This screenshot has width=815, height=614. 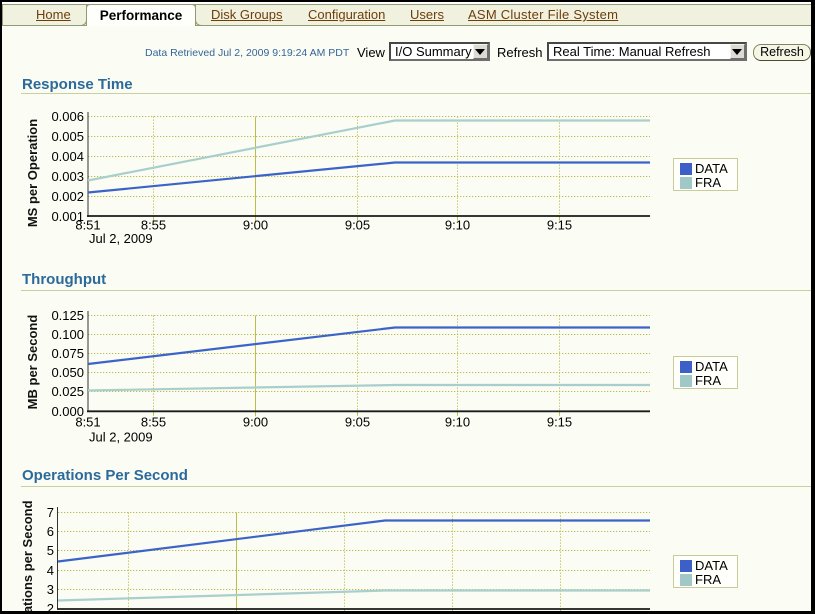 I want to click on svg-text: MS per Operation, so click(x=32, y=173).